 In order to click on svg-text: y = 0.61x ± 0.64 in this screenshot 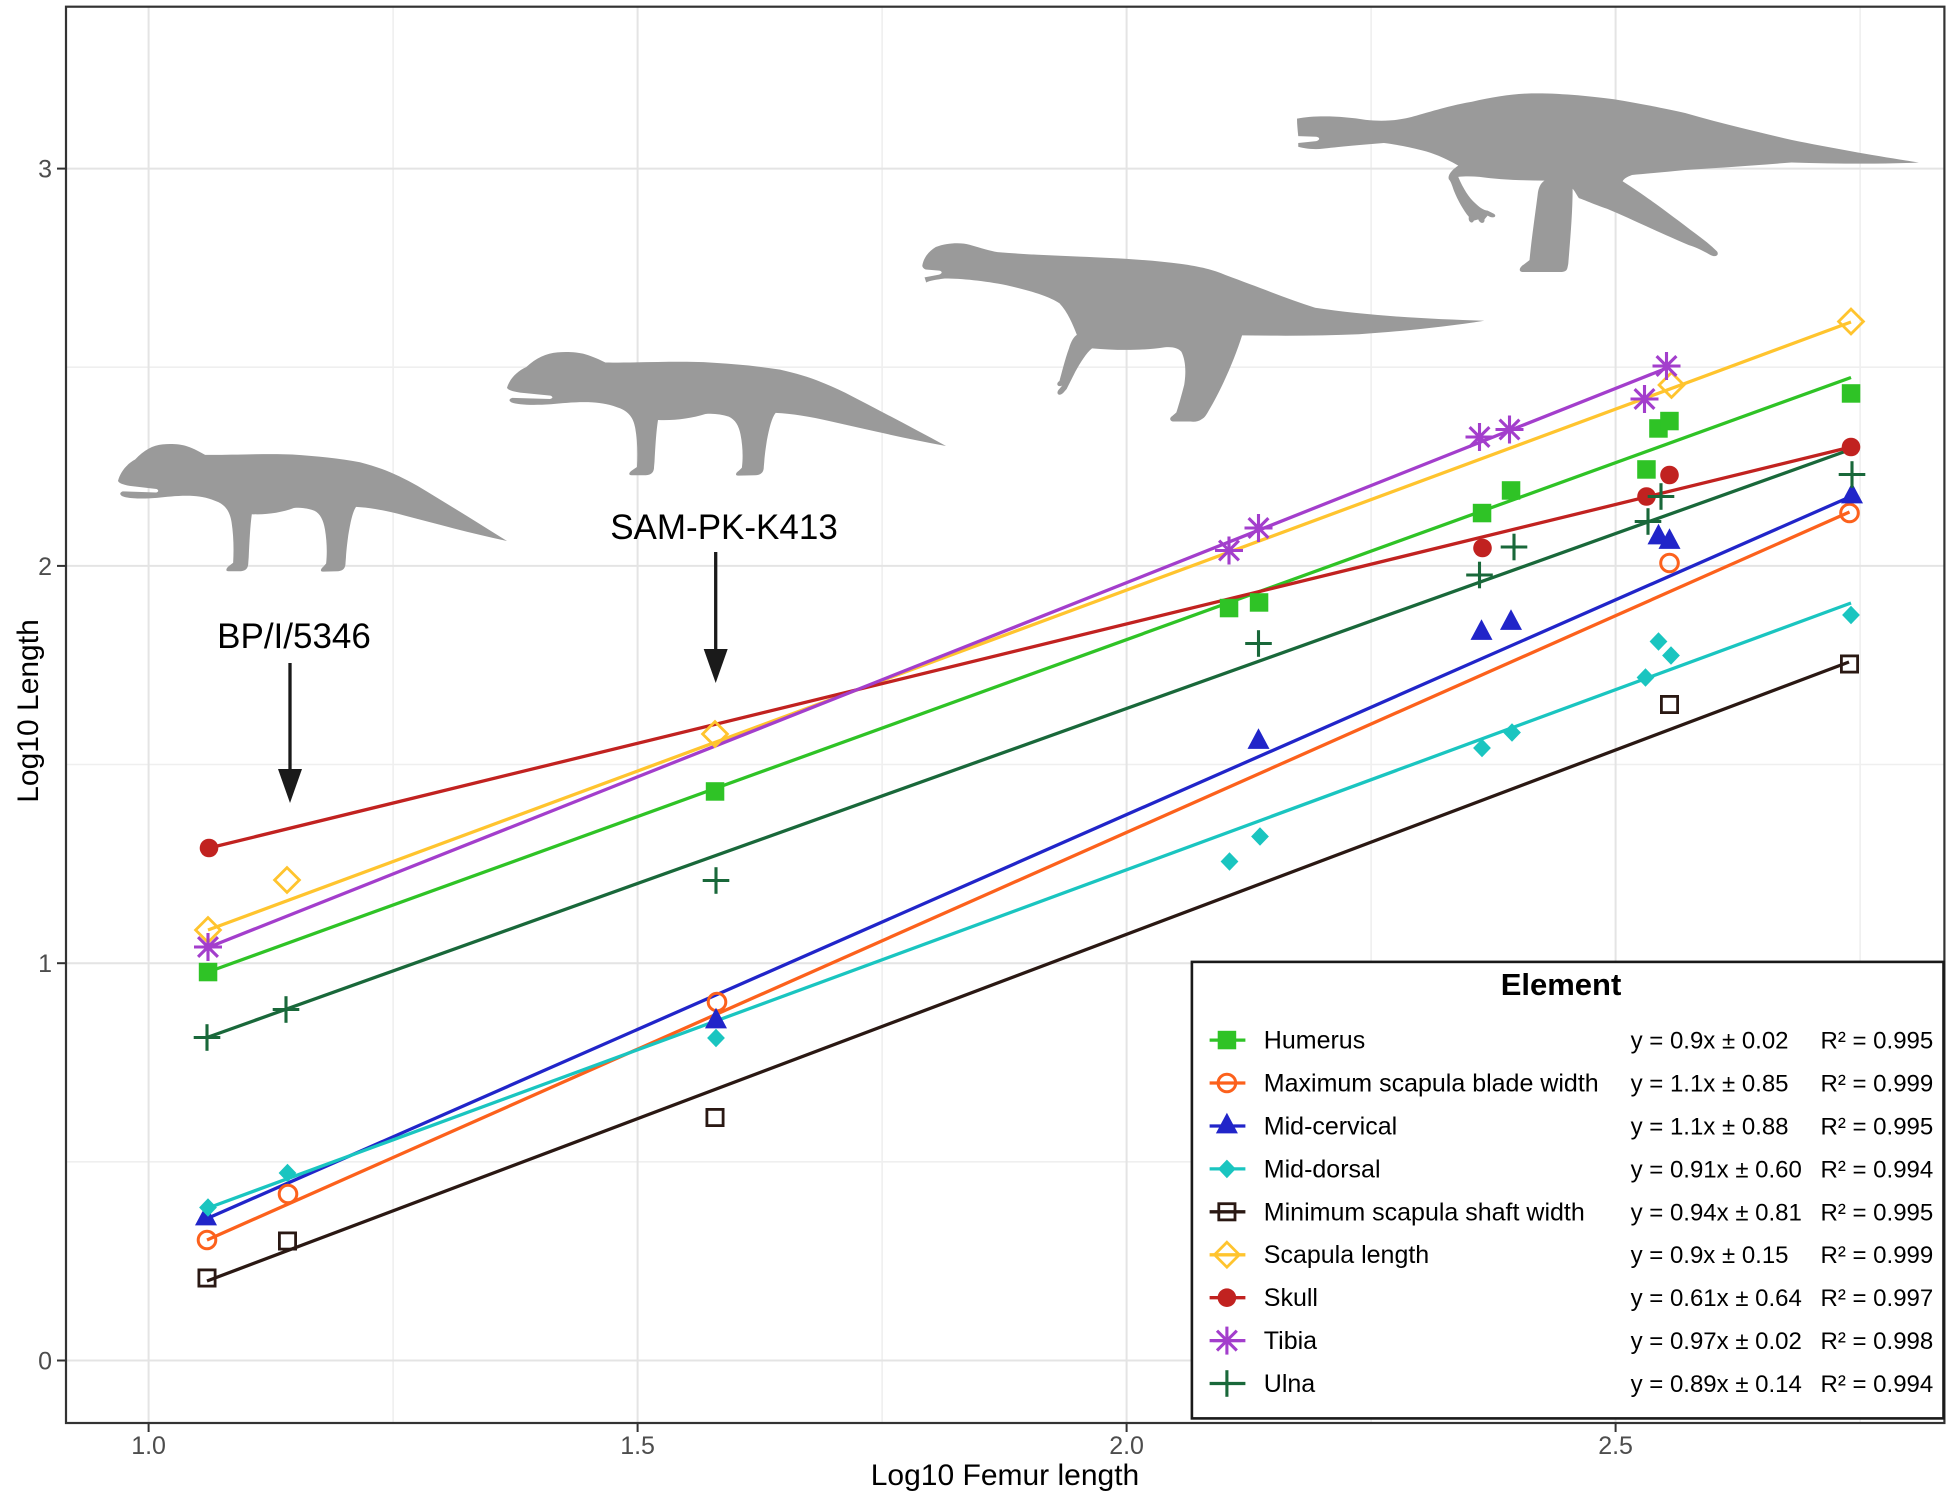, I will do `click(1716, 1298)`.